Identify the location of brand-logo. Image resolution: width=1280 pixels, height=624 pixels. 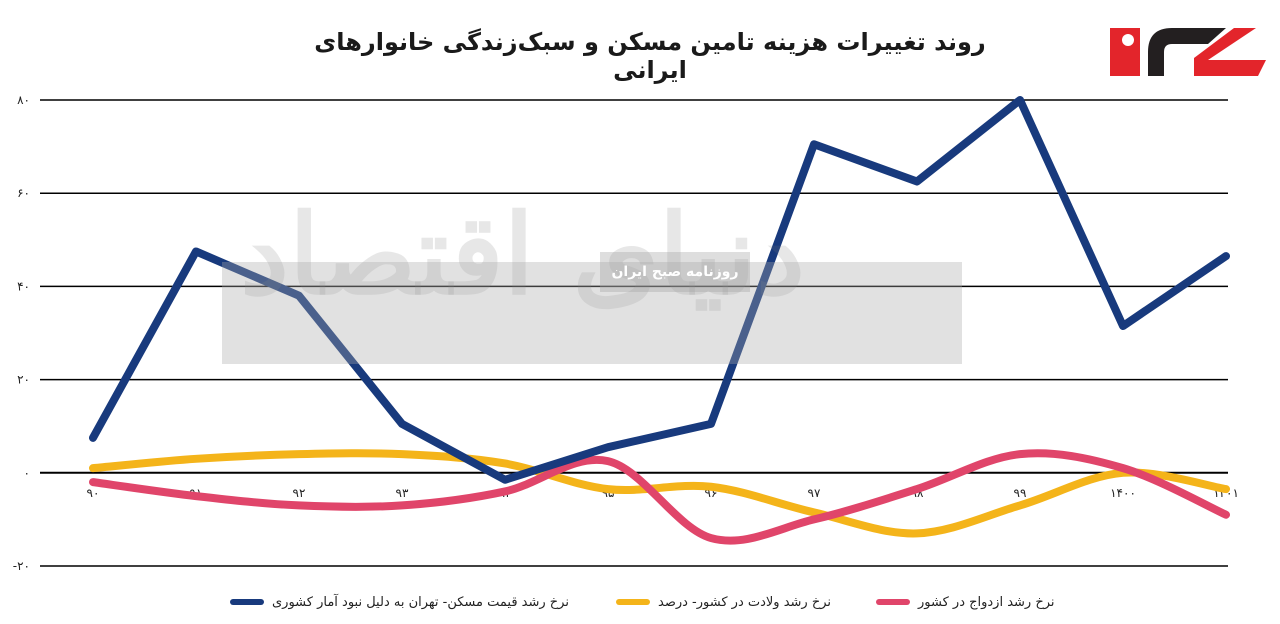
(1188, 52).